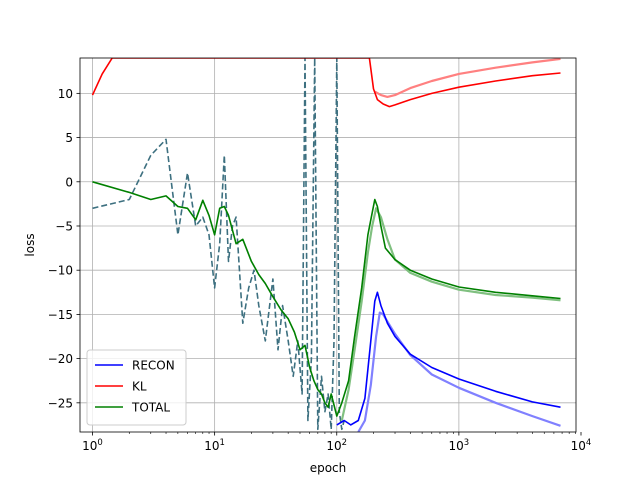  Describe the element at coordinates (92, 445) in the screenshot. I see `x-tick-label-0: 10⁰` at that location.